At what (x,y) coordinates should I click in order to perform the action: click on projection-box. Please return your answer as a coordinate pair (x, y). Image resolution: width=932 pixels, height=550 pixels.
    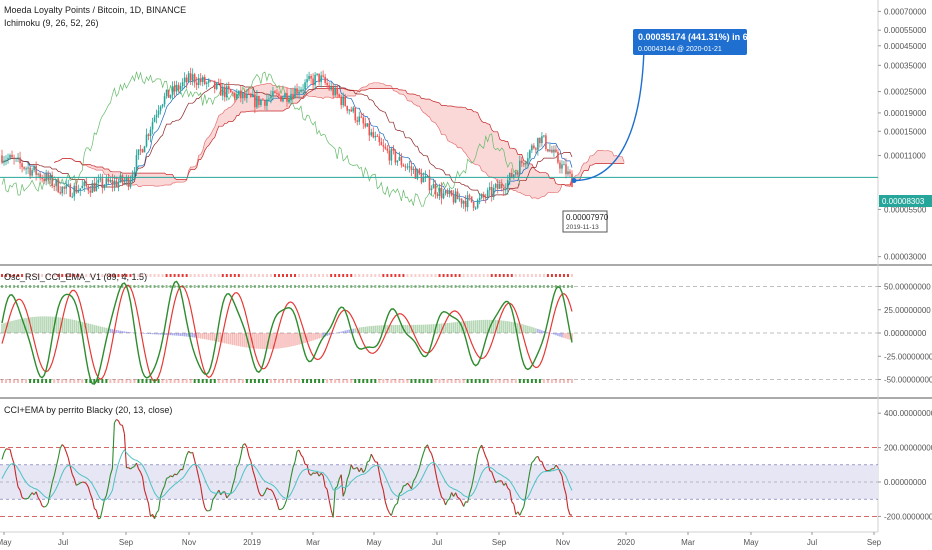
    Looking at the image, I should click on (690, 42).